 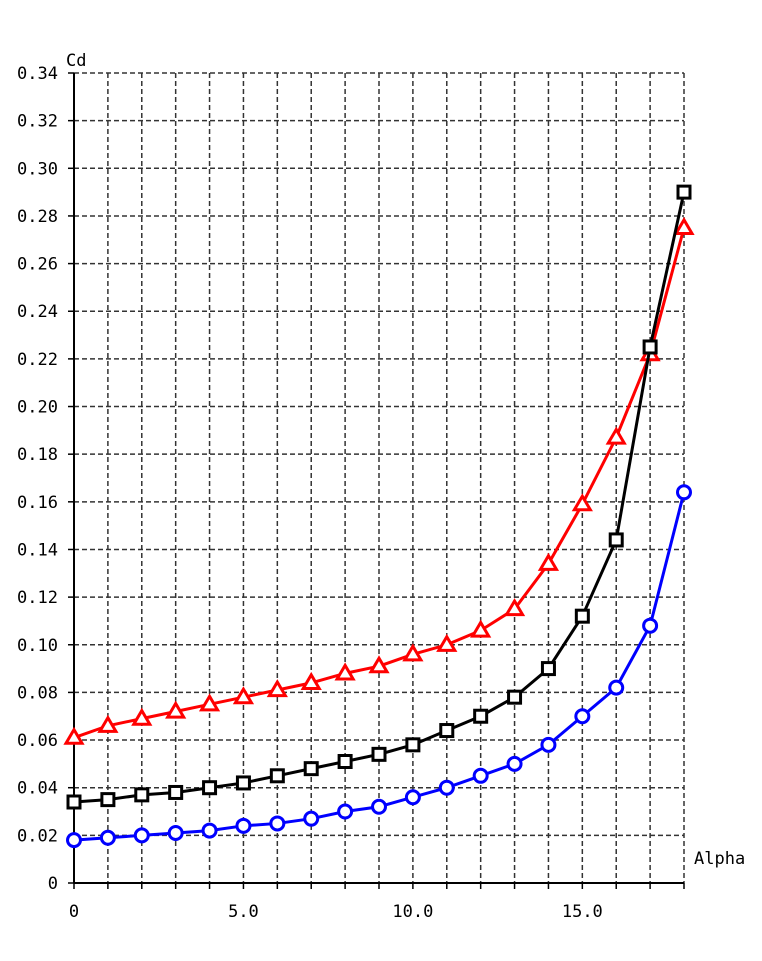 What do you see at coordinates (582, 912) in the screenshot?
I see `x-tick-label: 15.0` at bounding box center [582, 912].